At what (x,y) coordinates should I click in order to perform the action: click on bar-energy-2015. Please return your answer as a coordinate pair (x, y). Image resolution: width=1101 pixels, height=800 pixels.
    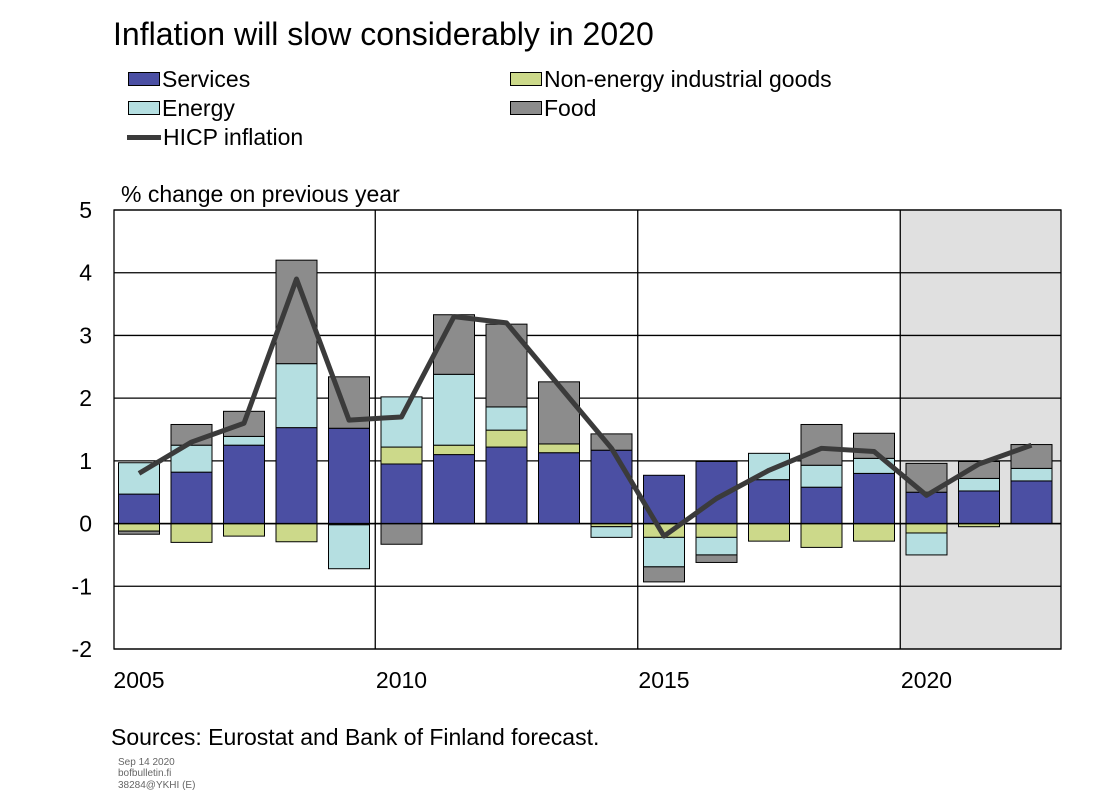
    Looking at the image, I should click on (664, 552).